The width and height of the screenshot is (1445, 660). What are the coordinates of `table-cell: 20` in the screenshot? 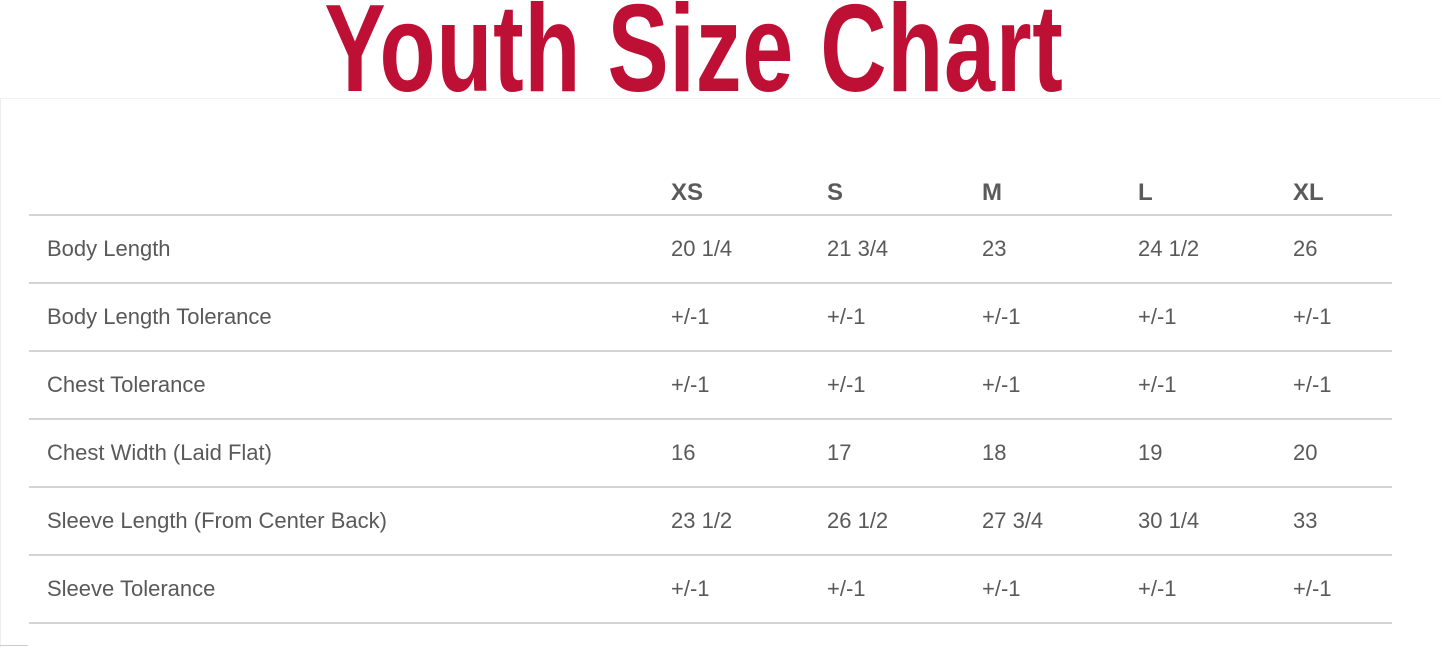 It's located at (1305, 452).